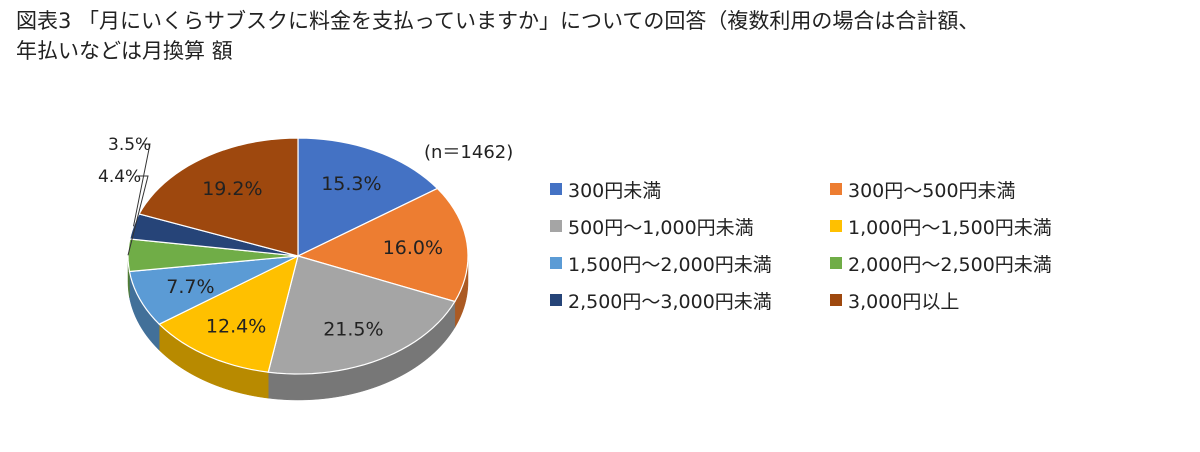  I want to click on chart-title-line-2: 年払いなどは月換算 額, so click(124, 51).